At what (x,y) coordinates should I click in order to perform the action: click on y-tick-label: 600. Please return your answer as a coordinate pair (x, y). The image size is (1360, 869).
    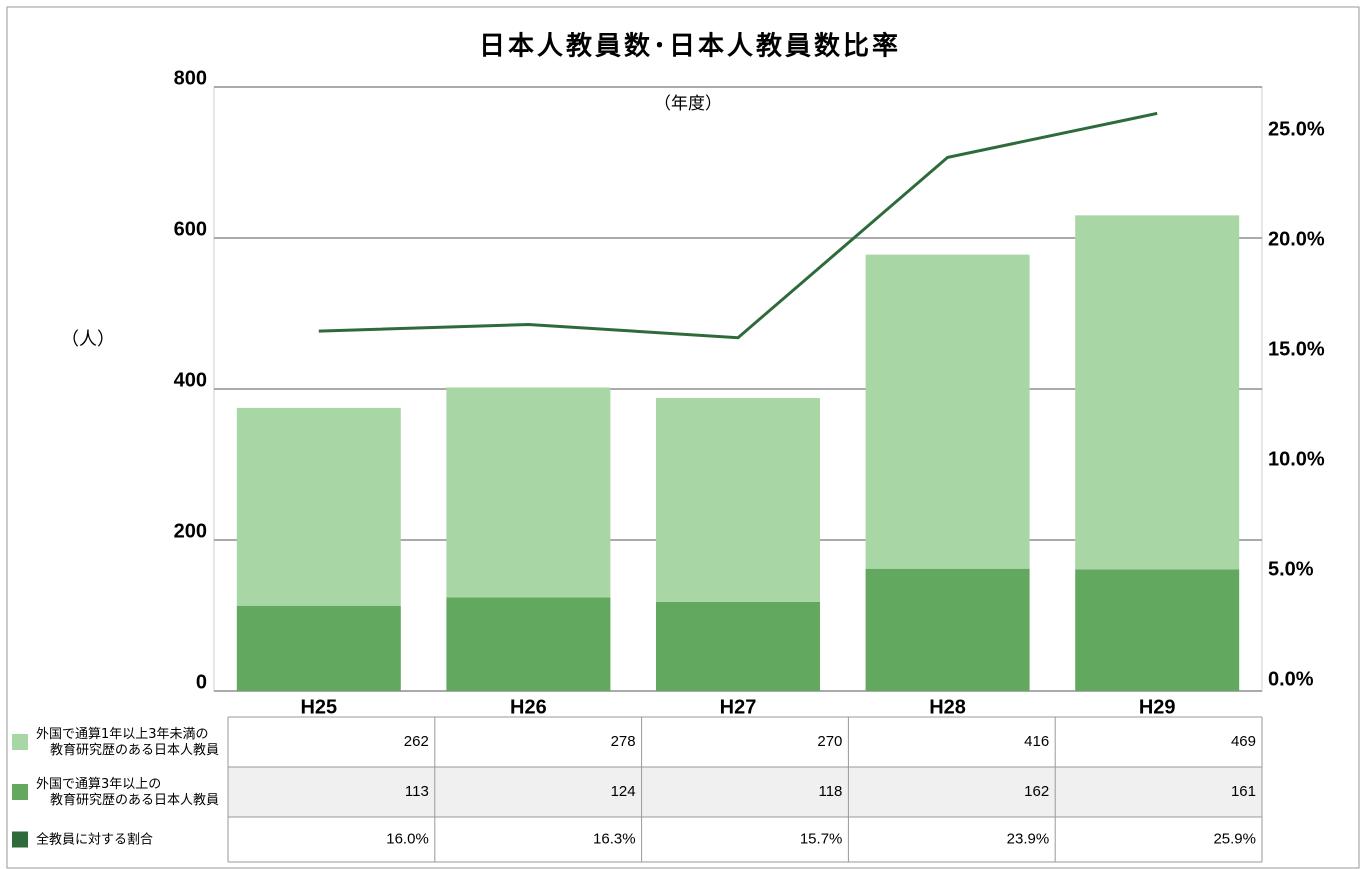
    Looking at the image, I should click on (190, 229).